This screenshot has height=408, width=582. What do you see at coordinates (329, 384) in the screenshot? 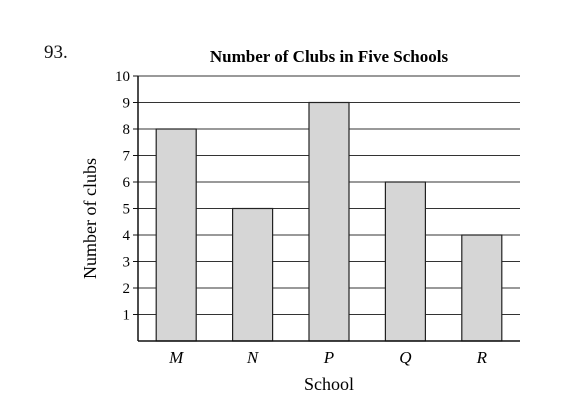
I see `x-axis-label: School` at bounding box center [329, 384].